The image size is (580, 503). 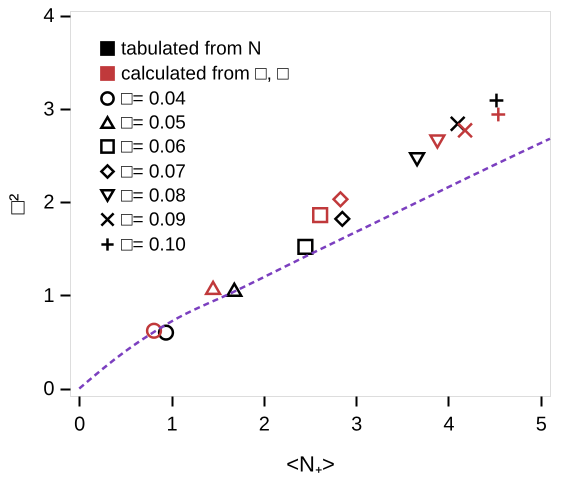 What do you see at coordinates (191, 49) in the screenshot?
I see `legend-label: tabulated from N` at bounding box center [191, 49].